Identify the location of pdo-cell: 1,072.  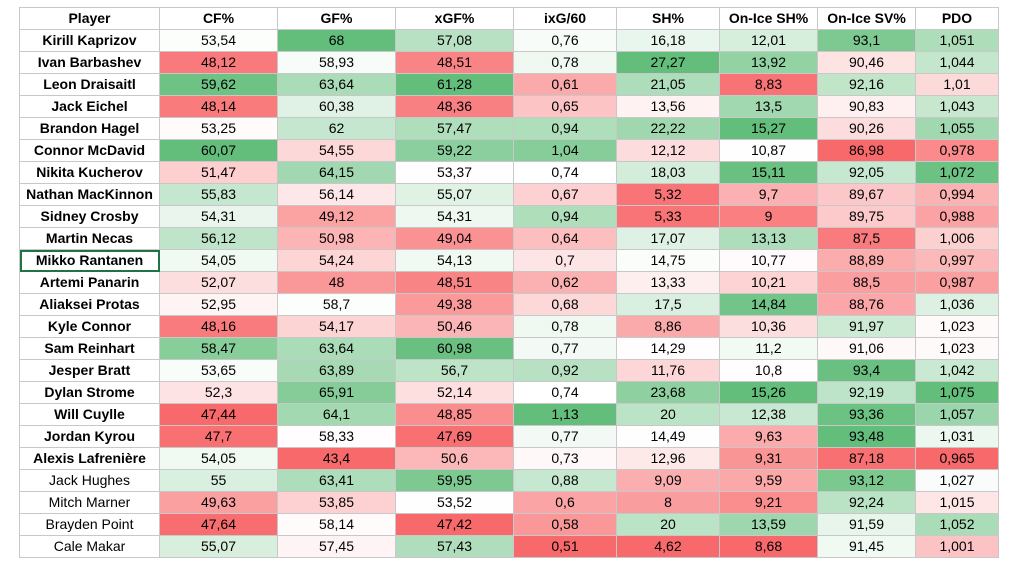
(957, 172).